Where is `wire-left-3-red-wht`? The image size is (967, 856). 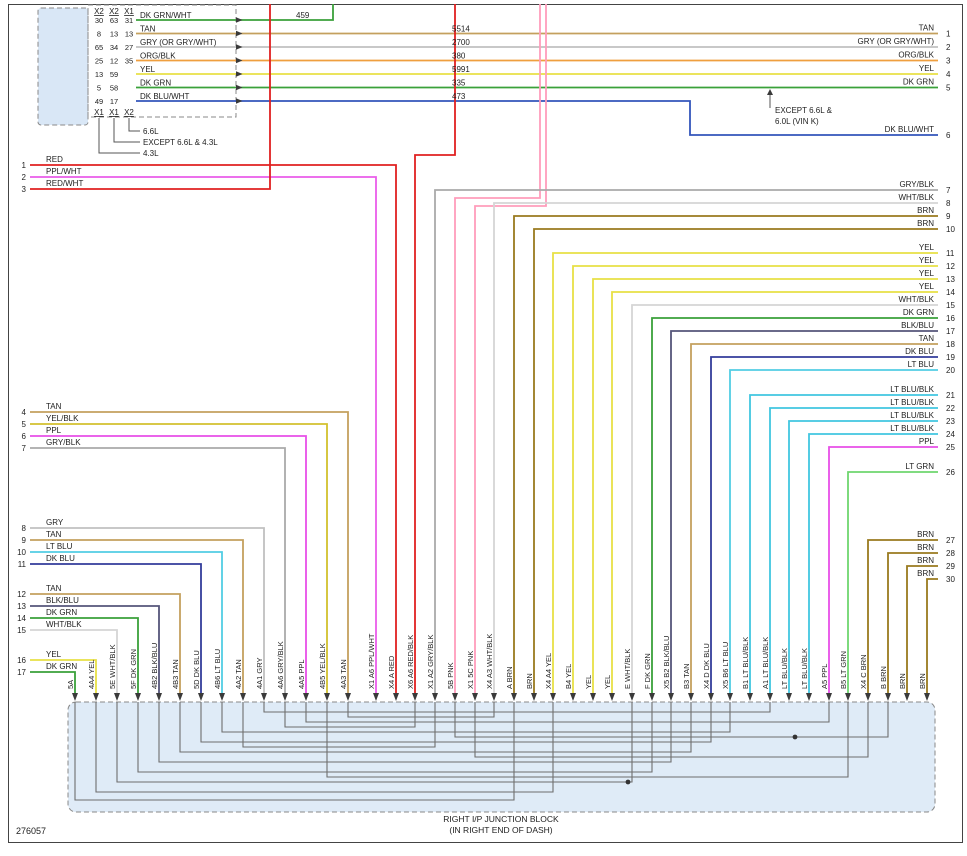 wire-left-3-red-wht is located at coordinates (150, 97).